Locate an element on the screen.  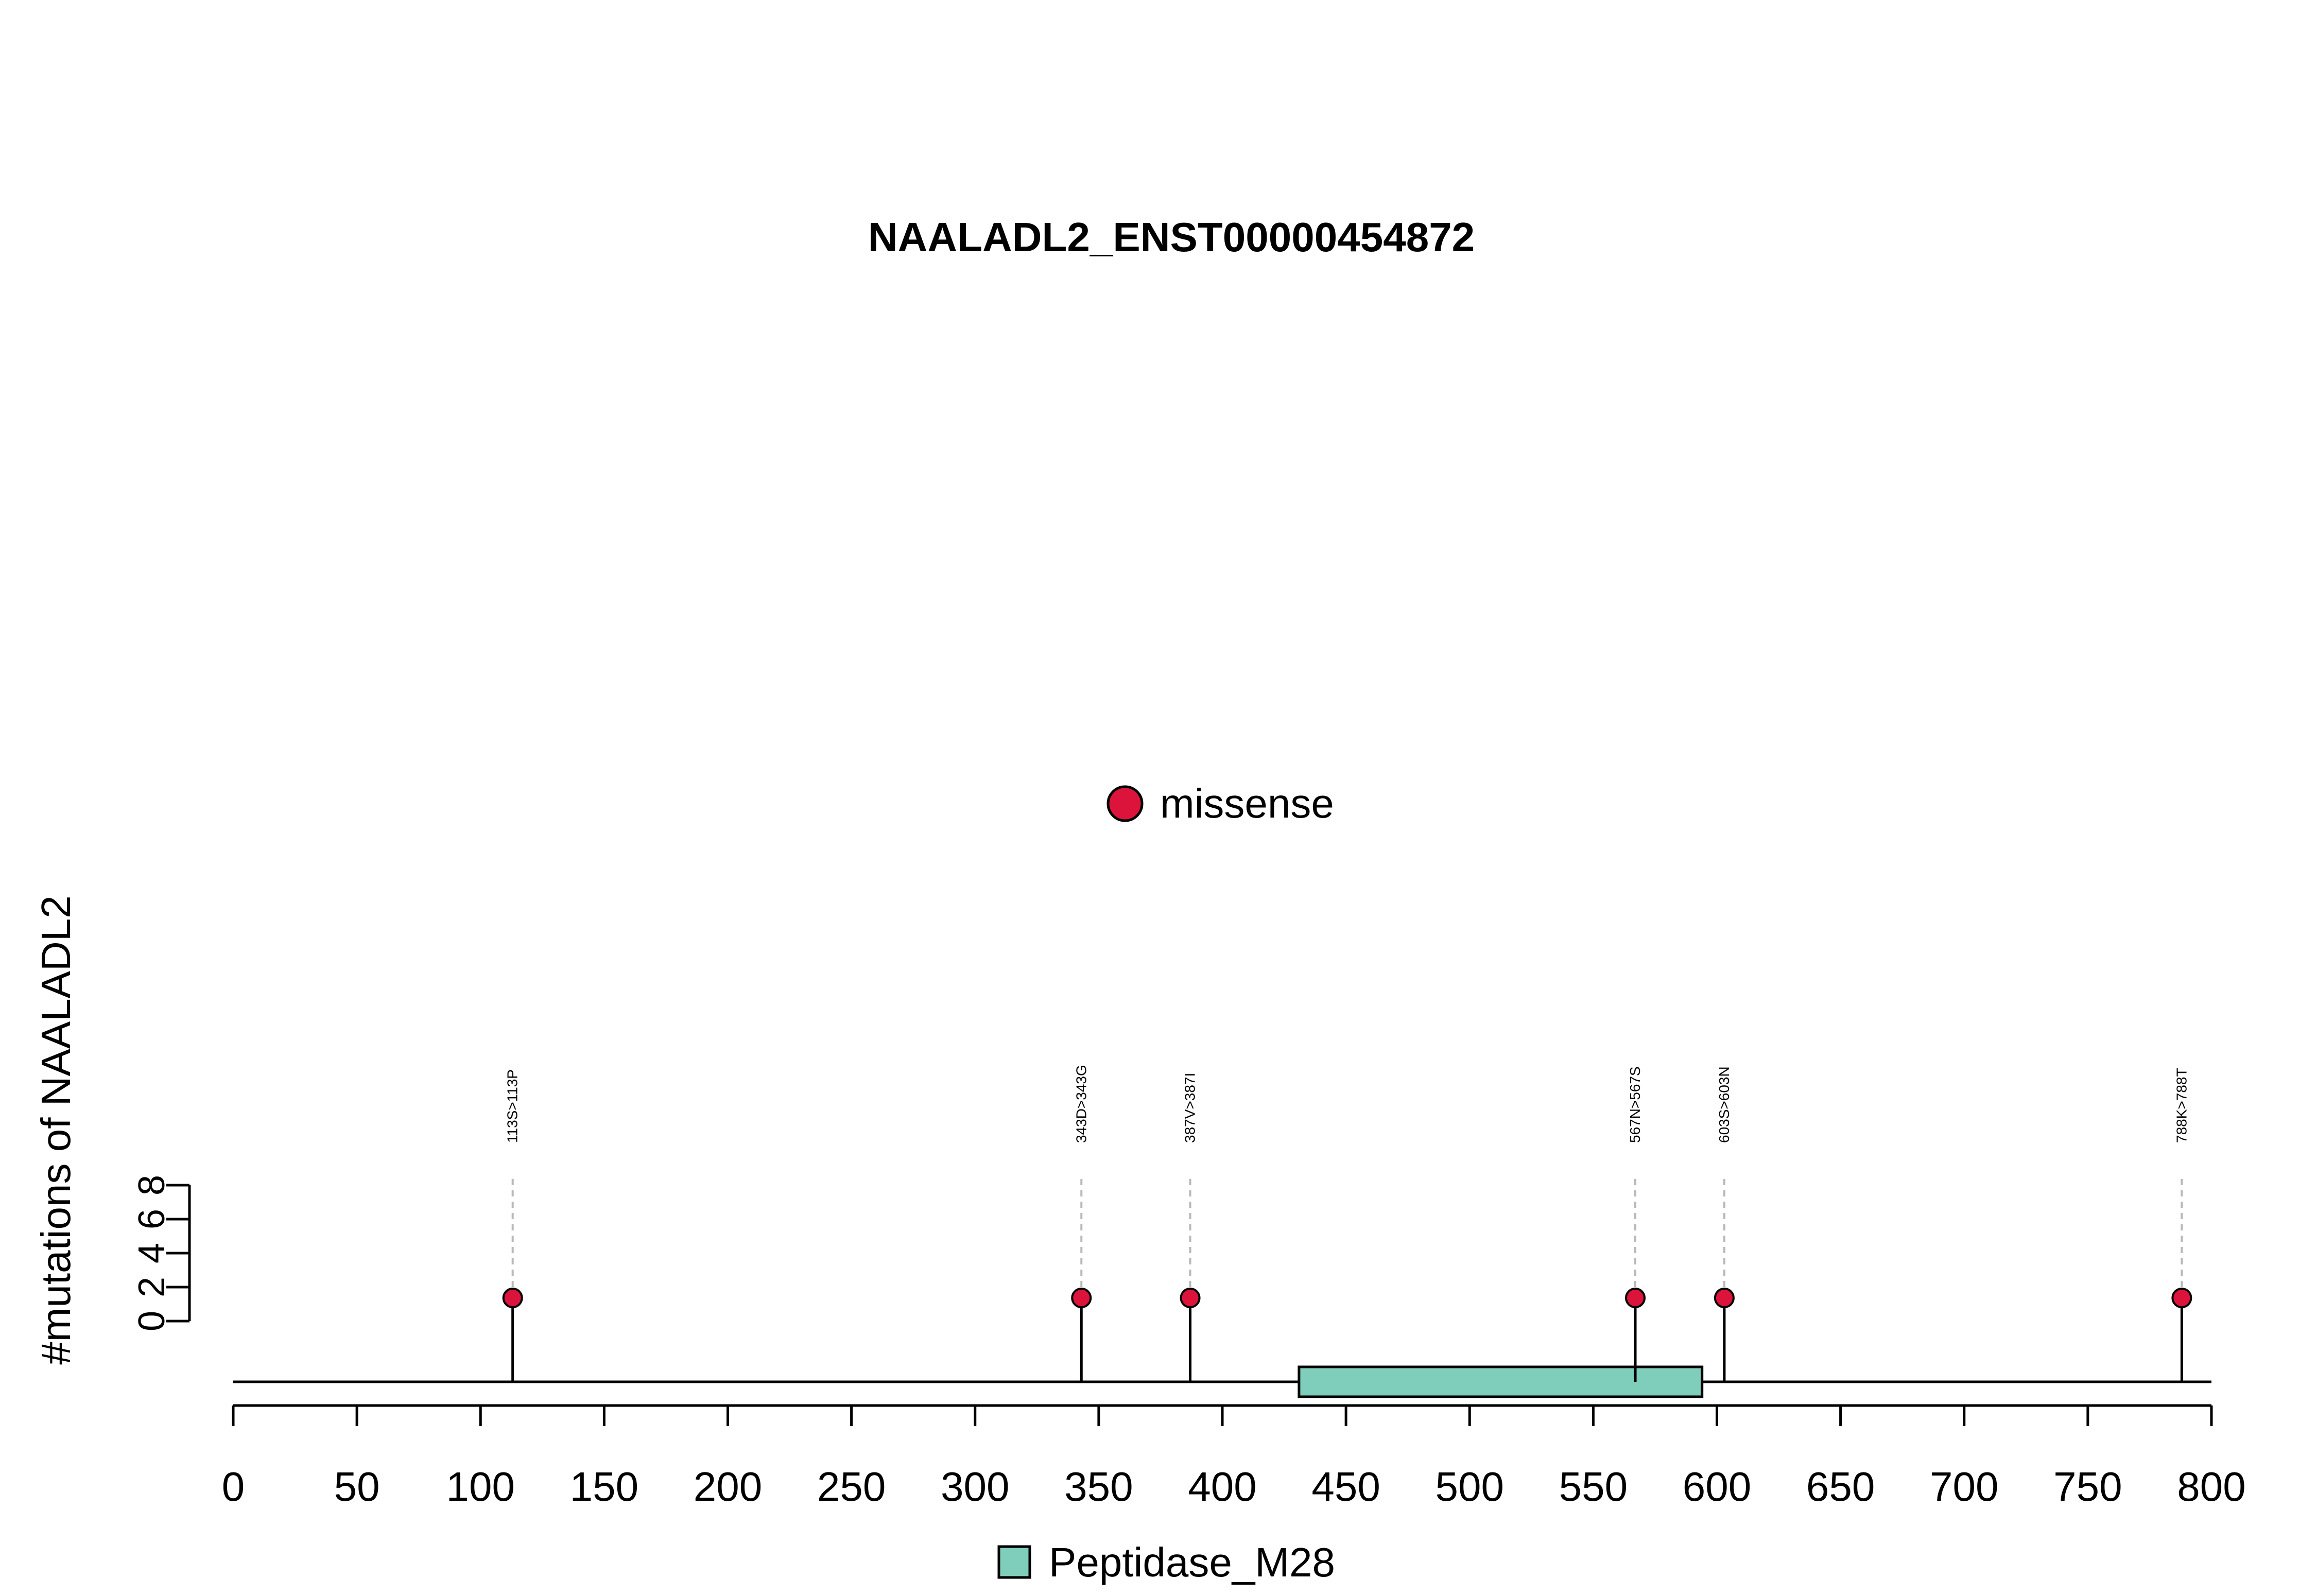
x-tick-label: 500 is located at coordinates (1470, 1487).